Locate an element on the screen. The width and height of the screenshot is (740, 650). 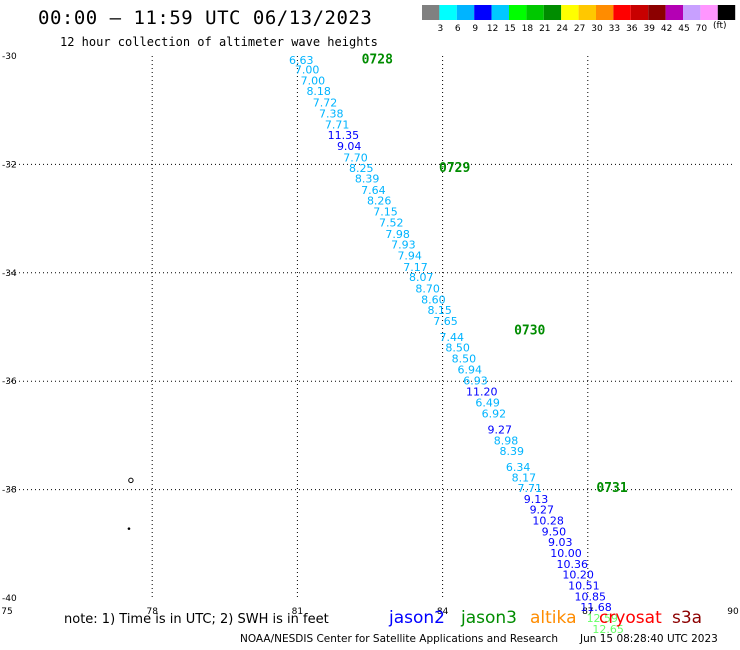
legend-label: 9 is located at coordinates (475, 29).